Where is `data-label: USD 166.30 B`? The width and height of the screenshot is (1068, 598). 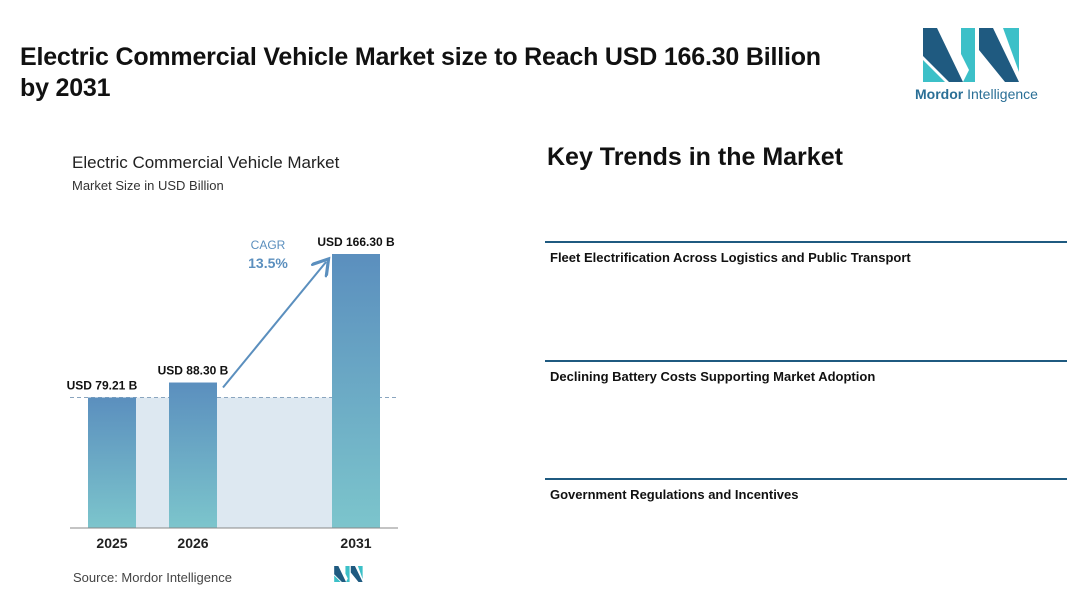 data-label: USD 166.30 B is located at coordinates (356, 242).